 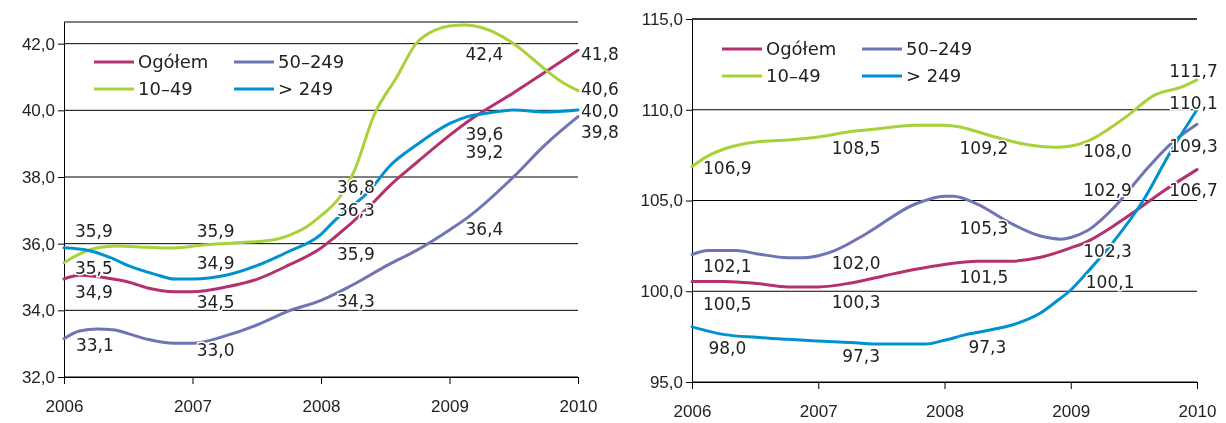 What do you see at coordinates (600, 89) in the screenshot?
I see `text: 40,6` at bounding box center [600, 89].